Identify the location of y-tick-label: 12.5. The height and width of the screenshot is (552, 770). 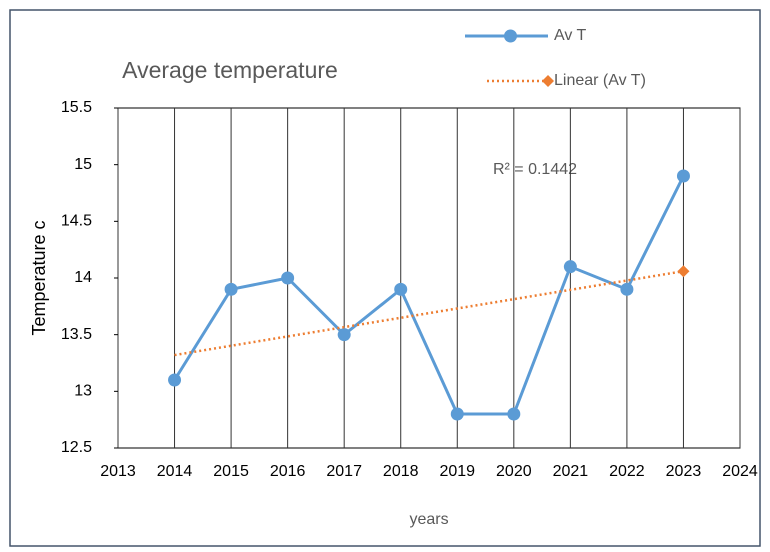
(76, 447).